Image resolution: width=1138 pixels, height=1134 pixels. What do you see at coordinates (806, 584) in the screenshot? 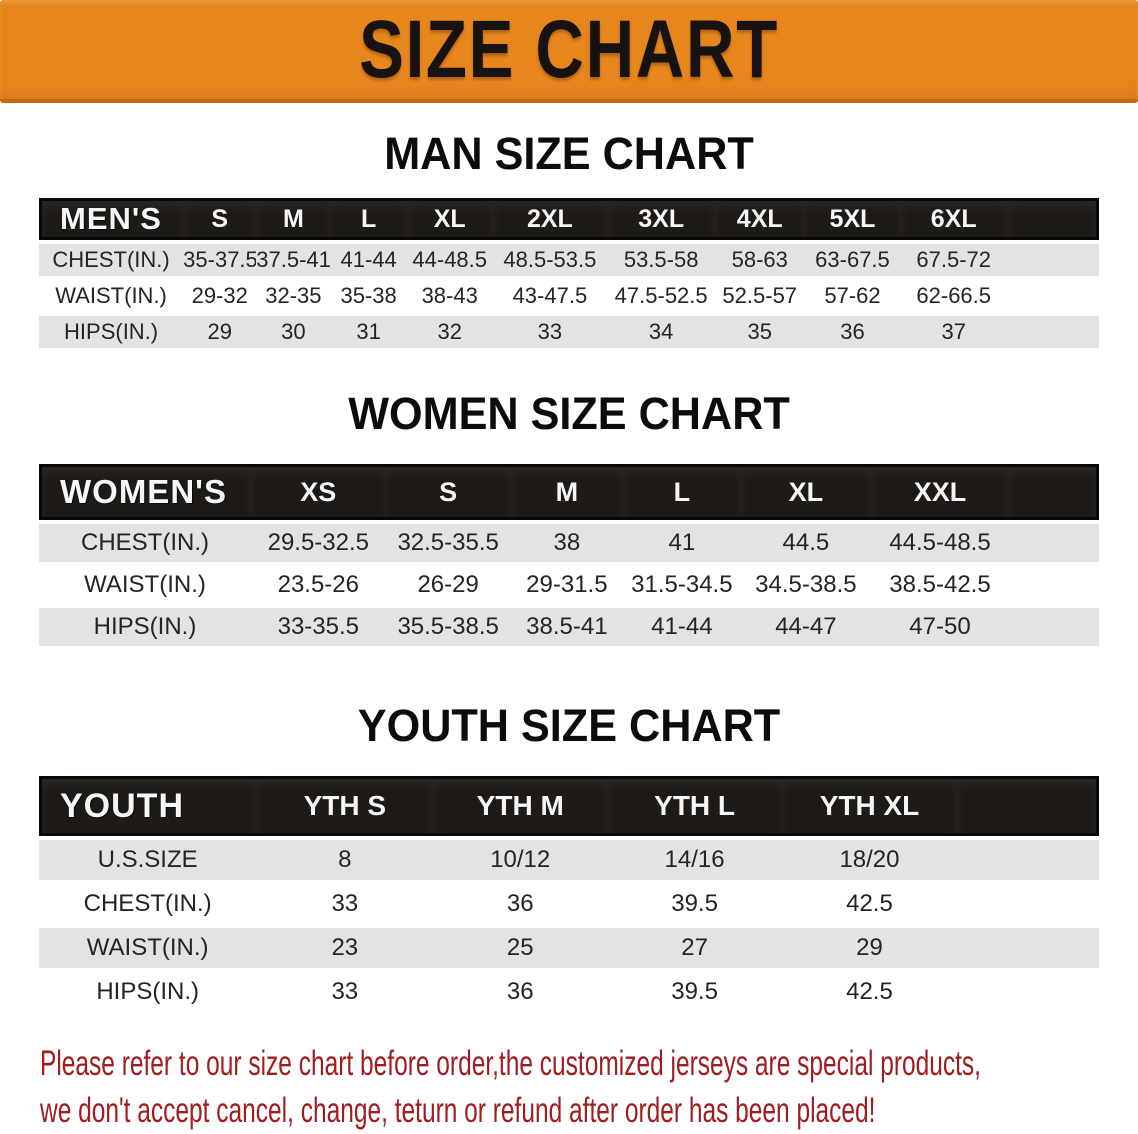
I see `measurement-value: 34.5-38.5` at bounding box center [806, 584].